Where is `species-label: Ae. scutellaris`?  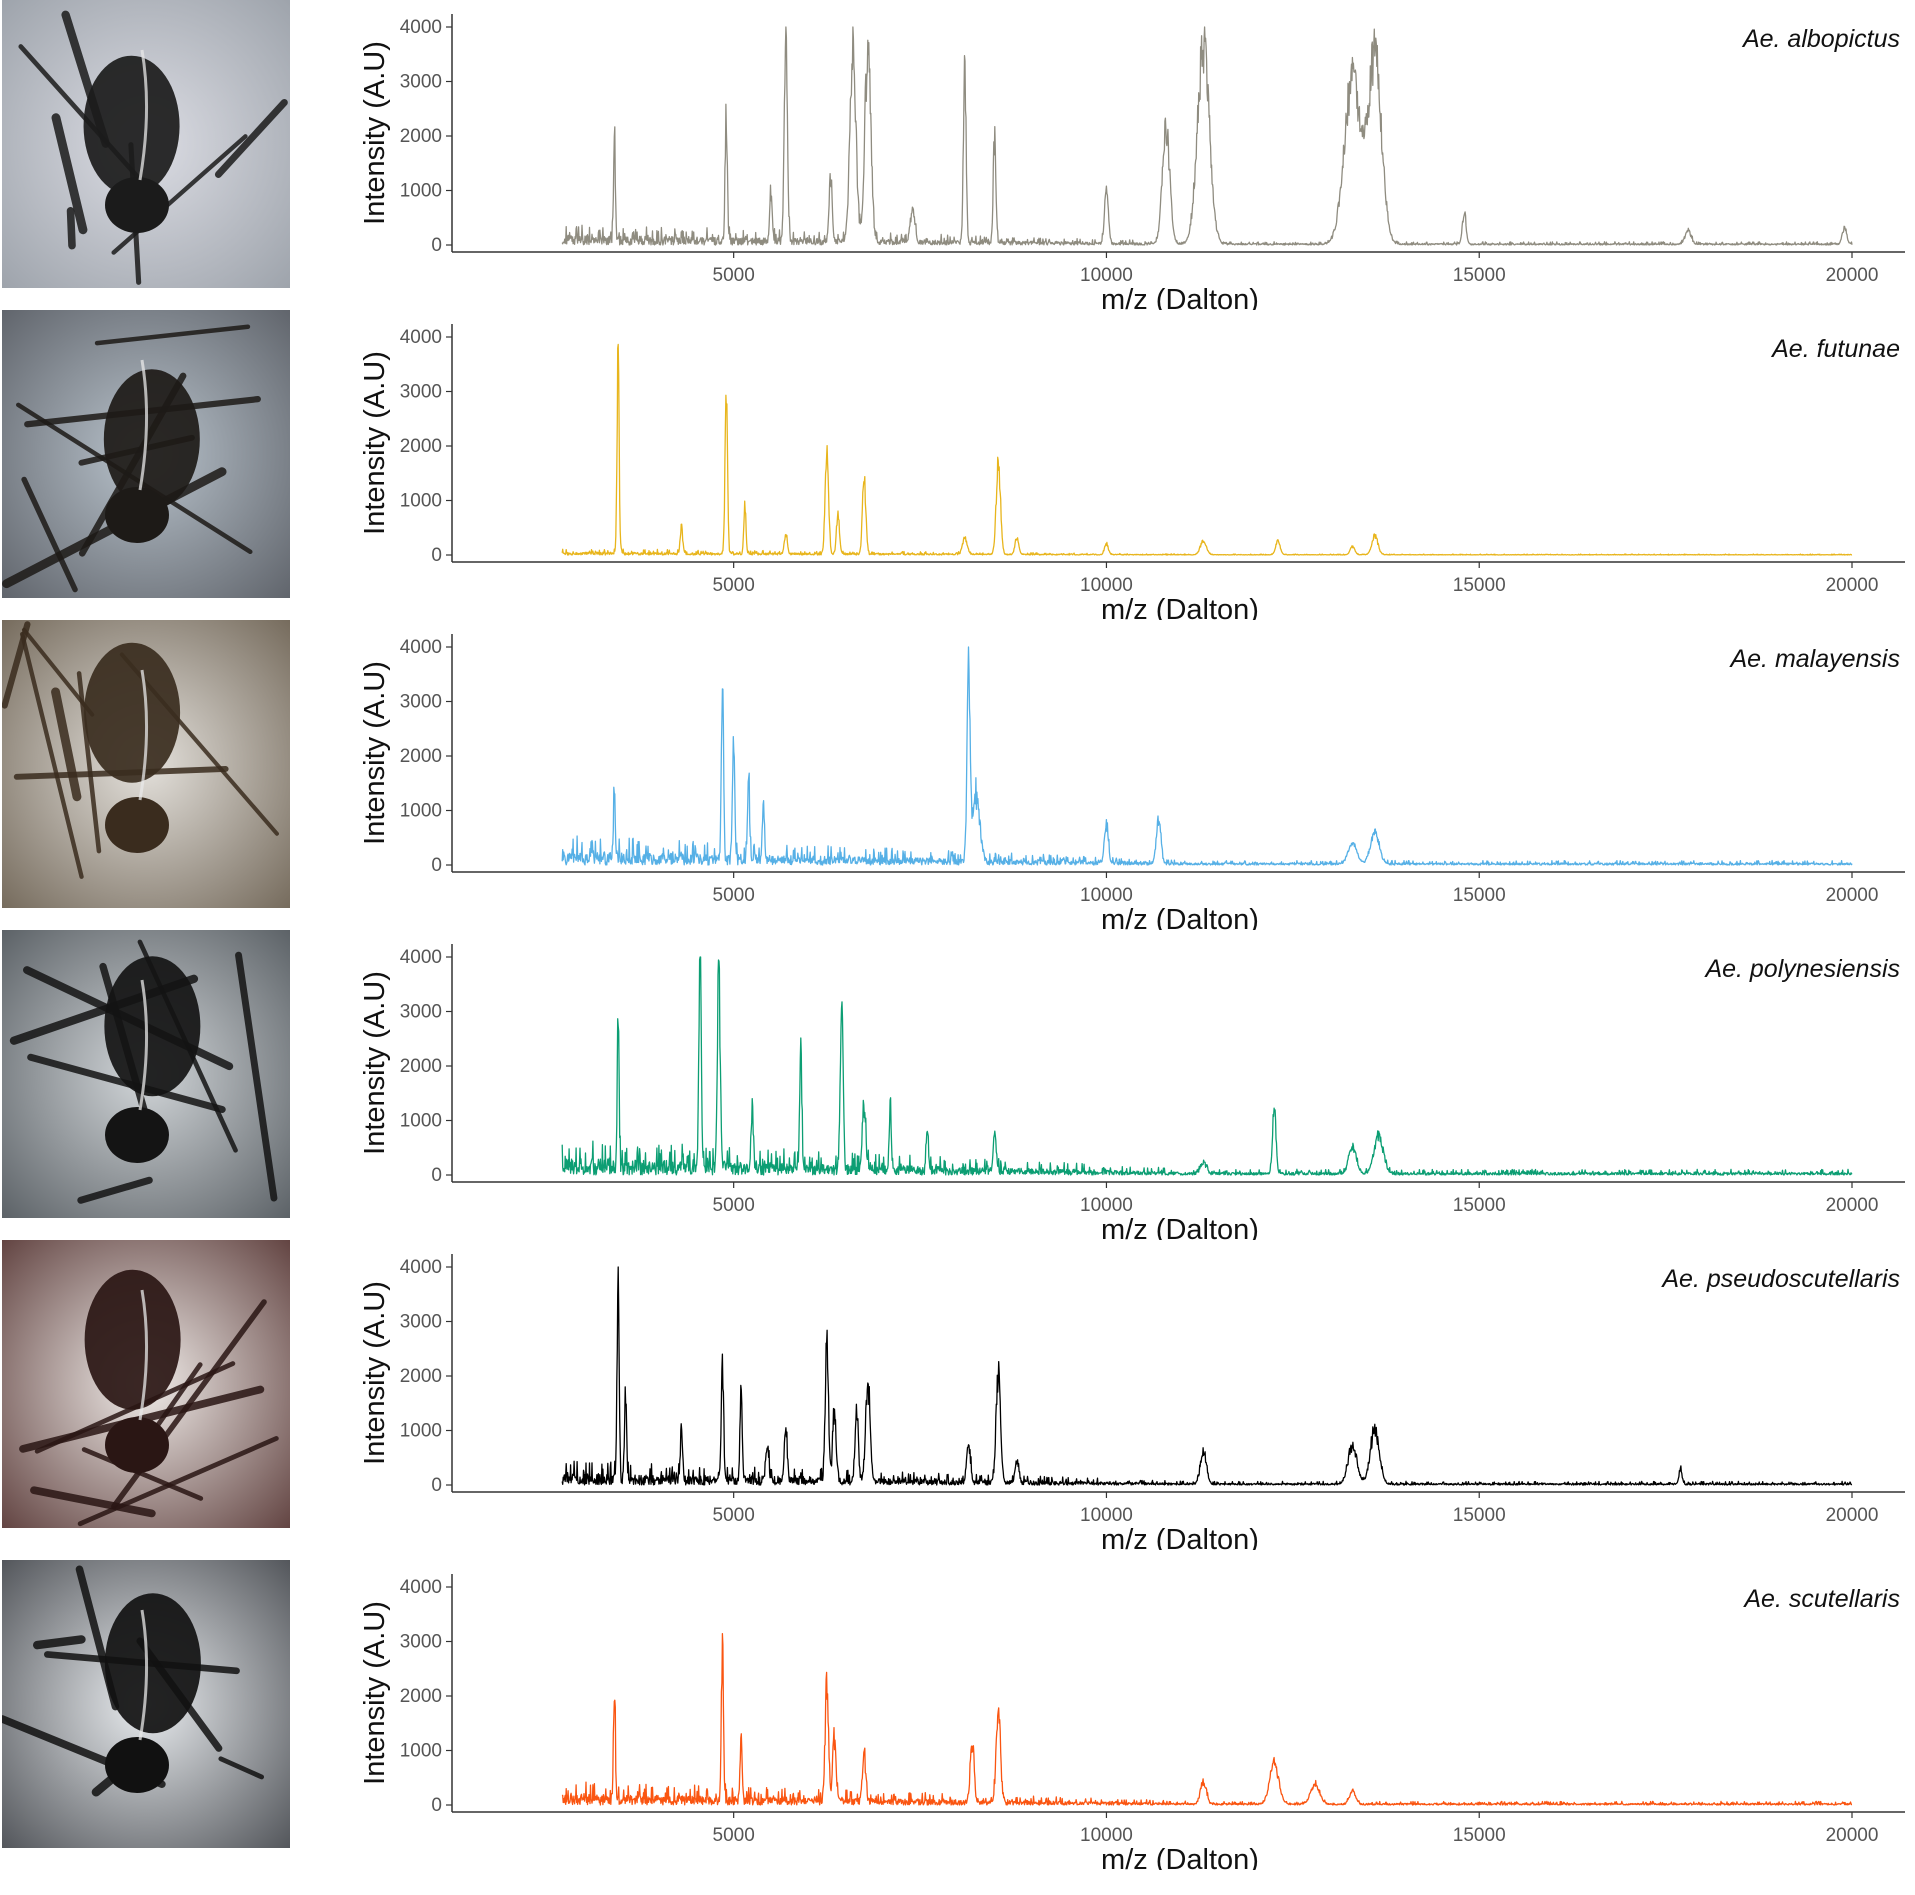 species-label: Ae. scutellaris is located at coordinates (1821, 1599).